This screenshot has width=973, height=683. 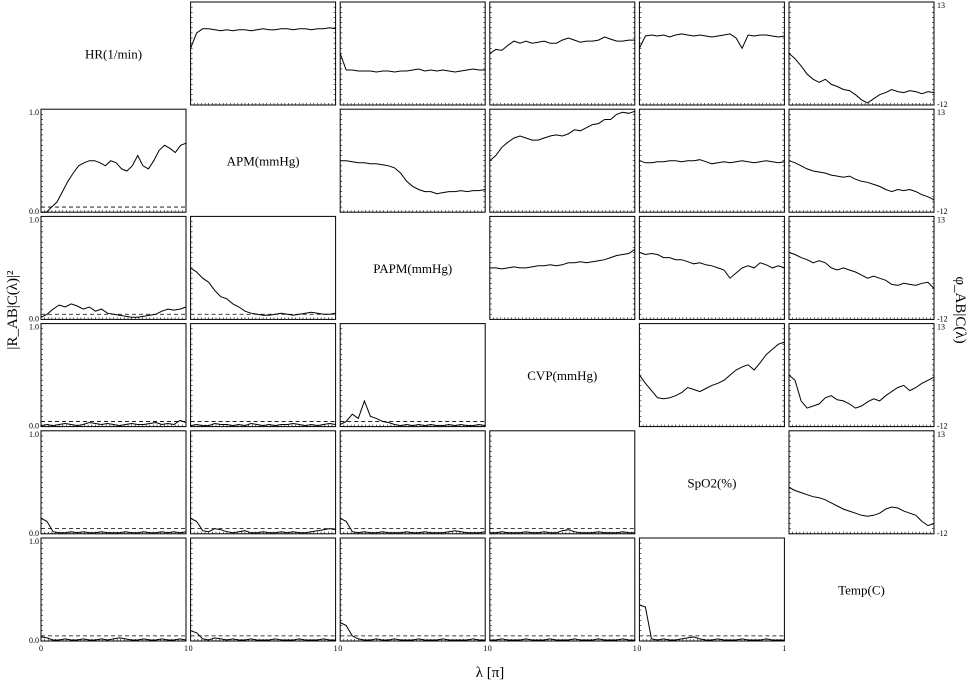 What do you see at coordinates (861, 590) in the screenshot?
I see `variable-label: Temp(C)` at bounding box center [861, 590].